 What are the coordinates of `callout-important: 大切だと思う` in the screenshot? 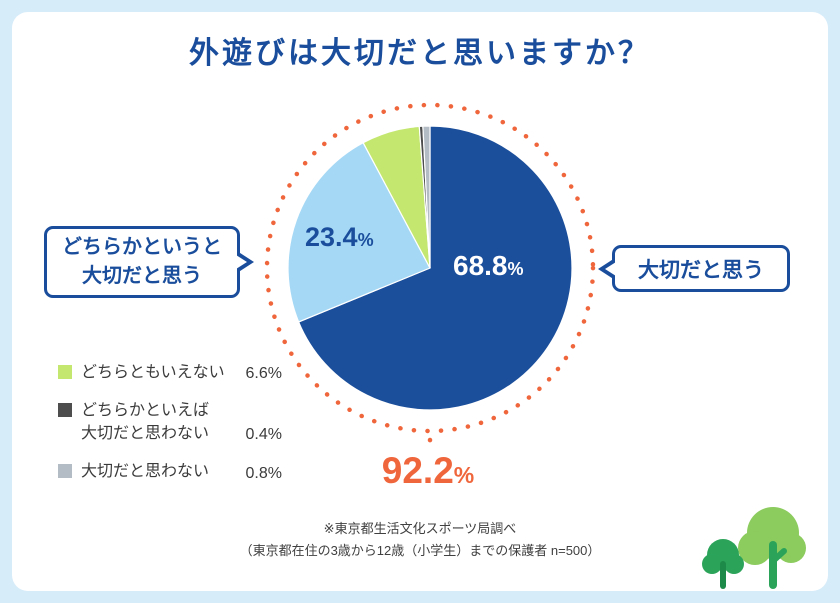 It's located at (694, 268).